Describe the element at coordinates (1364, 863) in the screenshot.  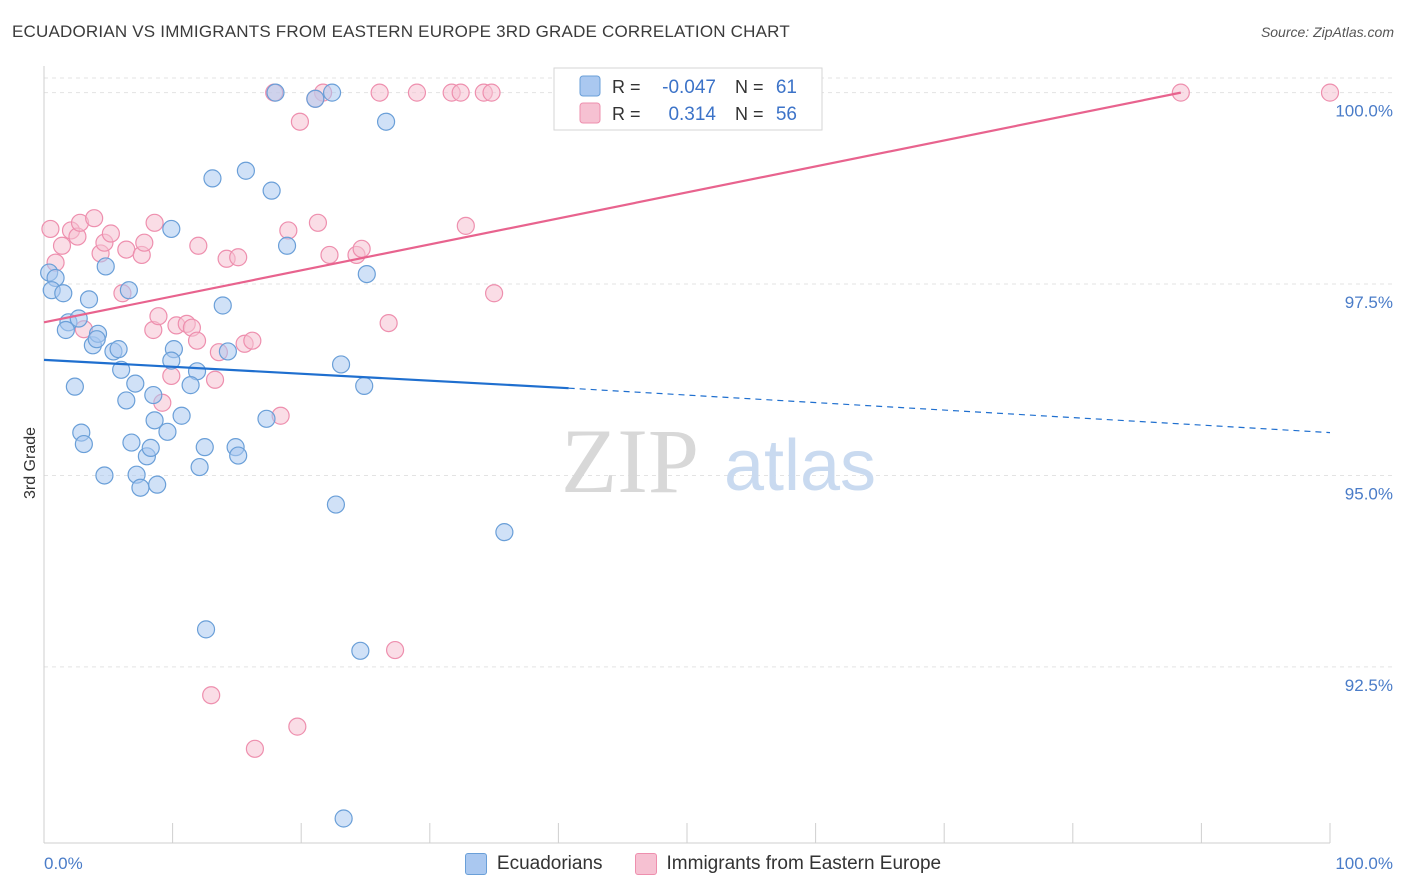
I see `x-tick-right: 100.0%` at that location.